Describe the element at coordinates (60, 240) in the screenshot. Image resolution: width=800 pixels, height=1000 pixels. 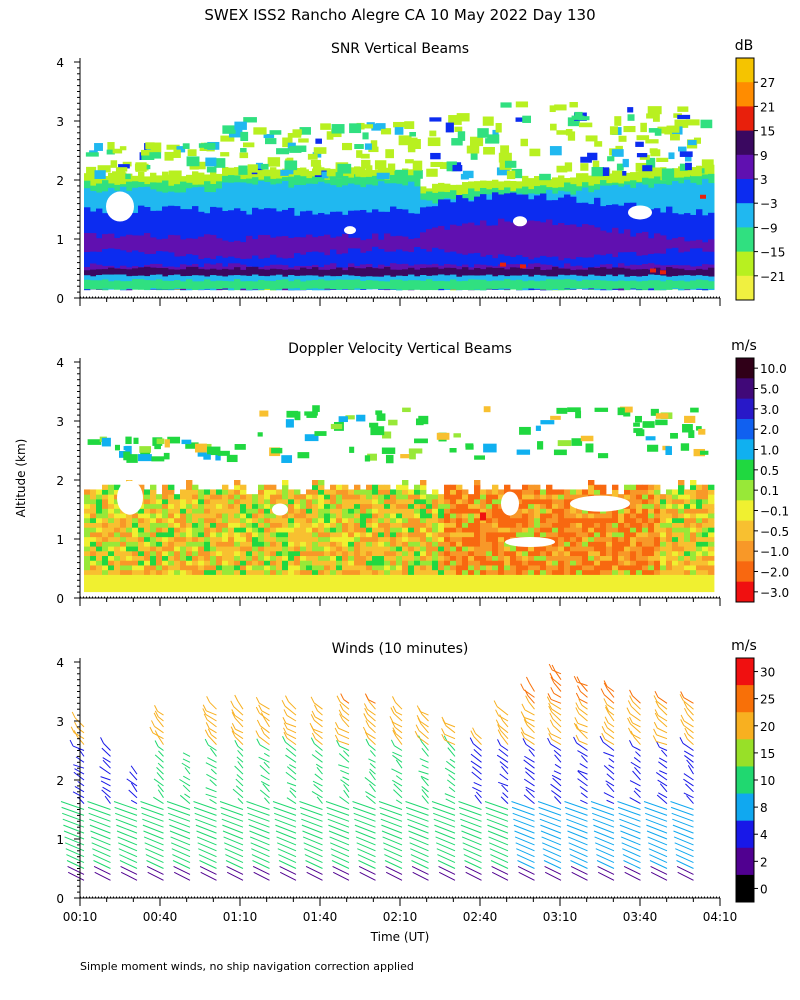
I see `y-tick-label: 1` at that location.